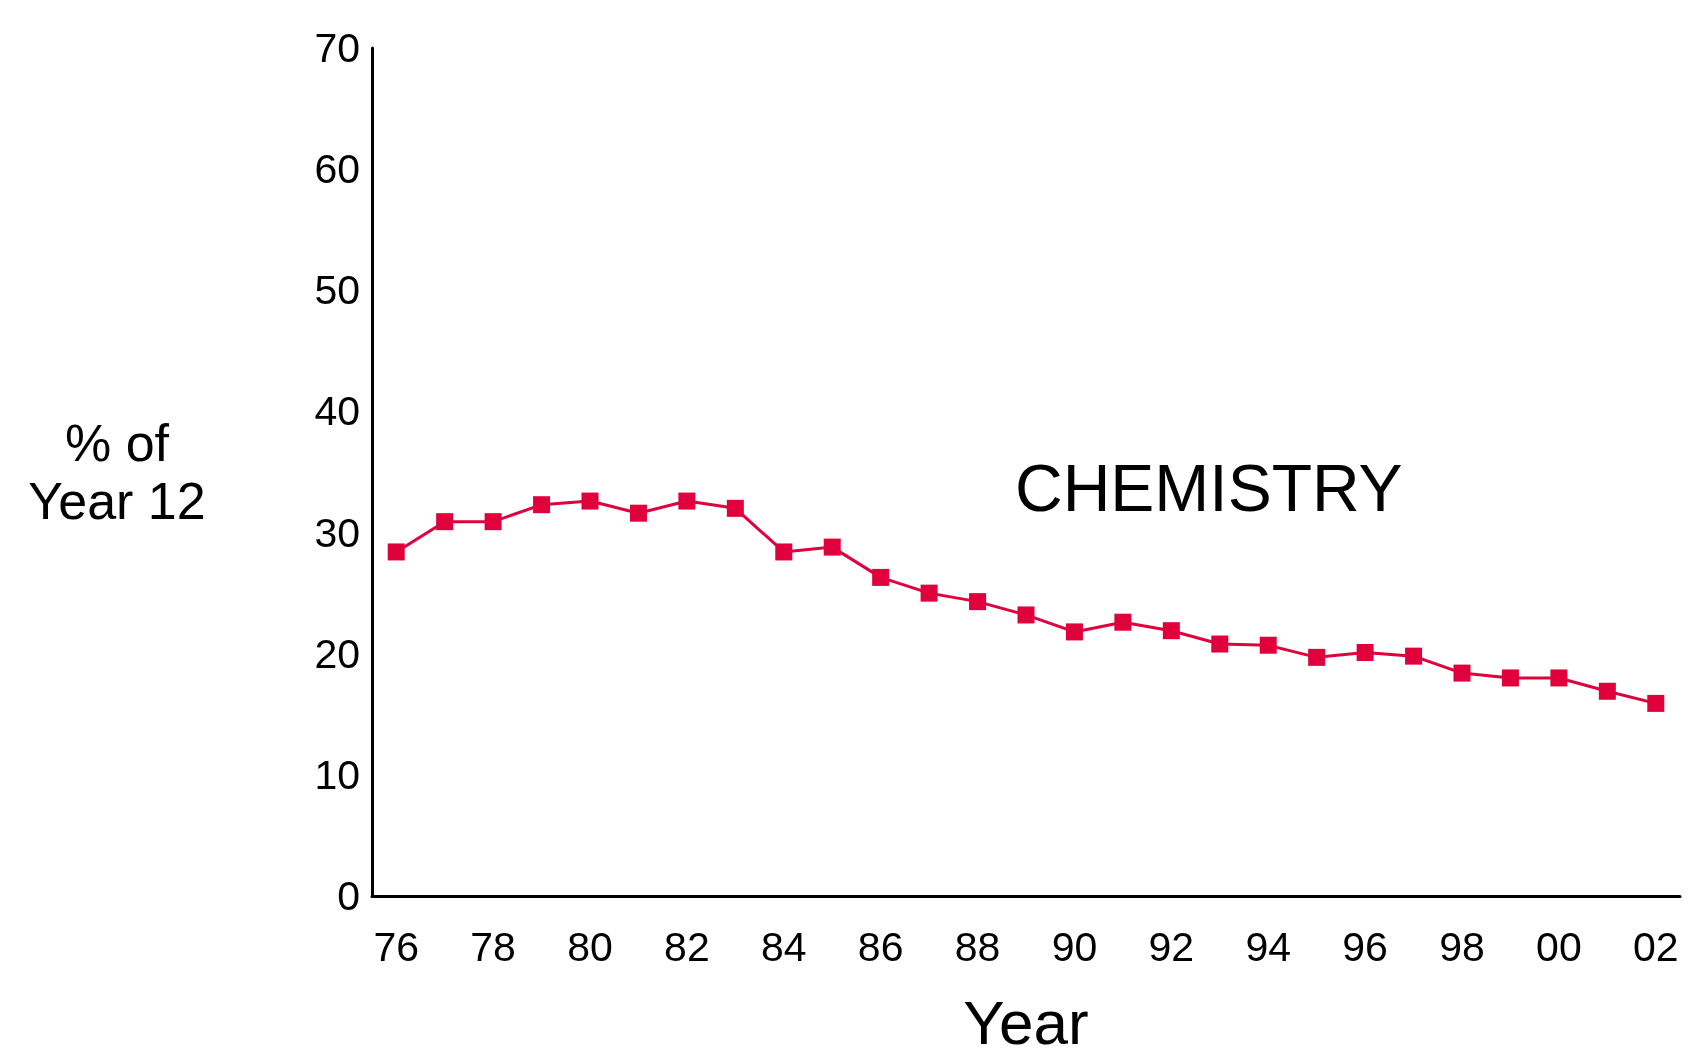 The image size is (1701, 1062). What do you see at coordinates (337, 169) in the screenshot?
I see `y-tick-label: 60` at bounding box center [337, 169].